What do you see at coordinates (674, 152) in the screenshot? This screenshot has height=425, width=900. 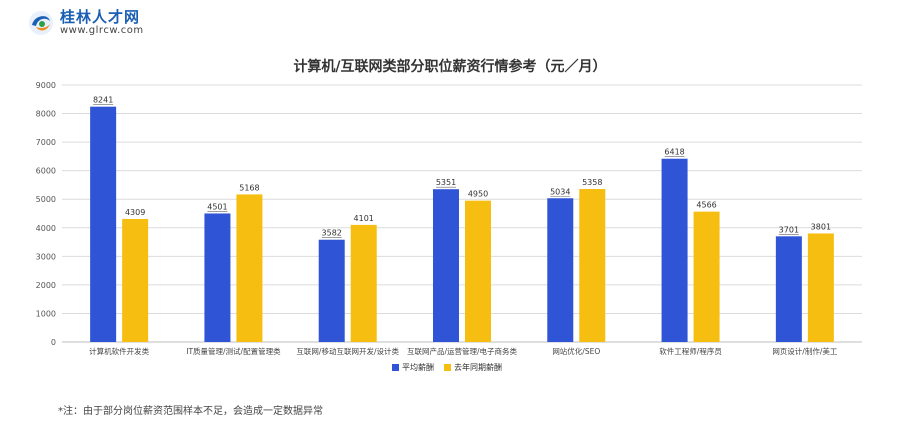 I see `data-label: 6418` at bounding box center [674, 152].